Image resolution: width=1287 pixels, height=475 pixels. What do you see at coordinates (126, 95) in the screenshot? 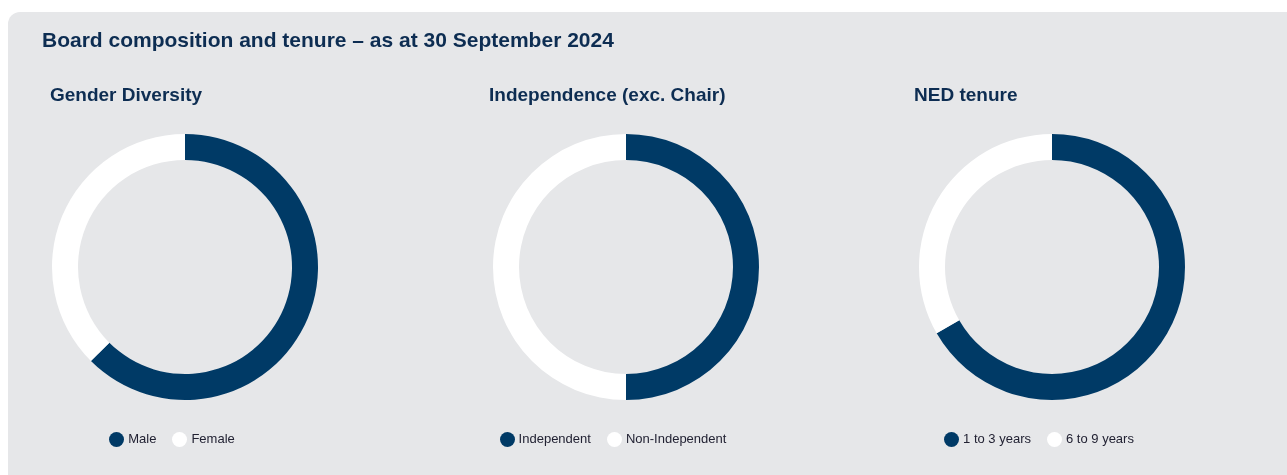
I see `chart-title: Gender Diversity` at bounding box center [126, 95].